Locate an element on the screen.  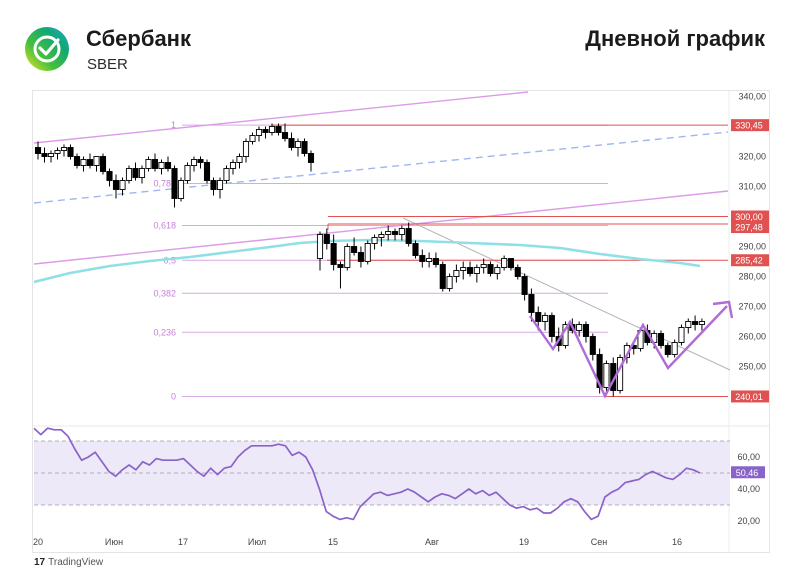
price-axis-tick-label: 250,00 is located at coordinates (752, 367).